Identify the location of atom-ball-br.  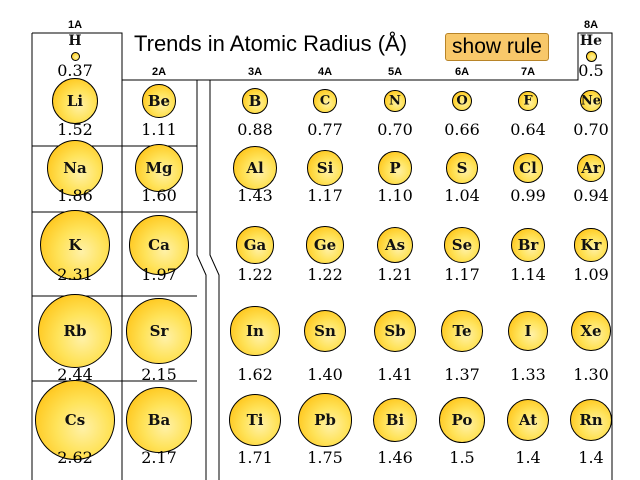
(528, 245).